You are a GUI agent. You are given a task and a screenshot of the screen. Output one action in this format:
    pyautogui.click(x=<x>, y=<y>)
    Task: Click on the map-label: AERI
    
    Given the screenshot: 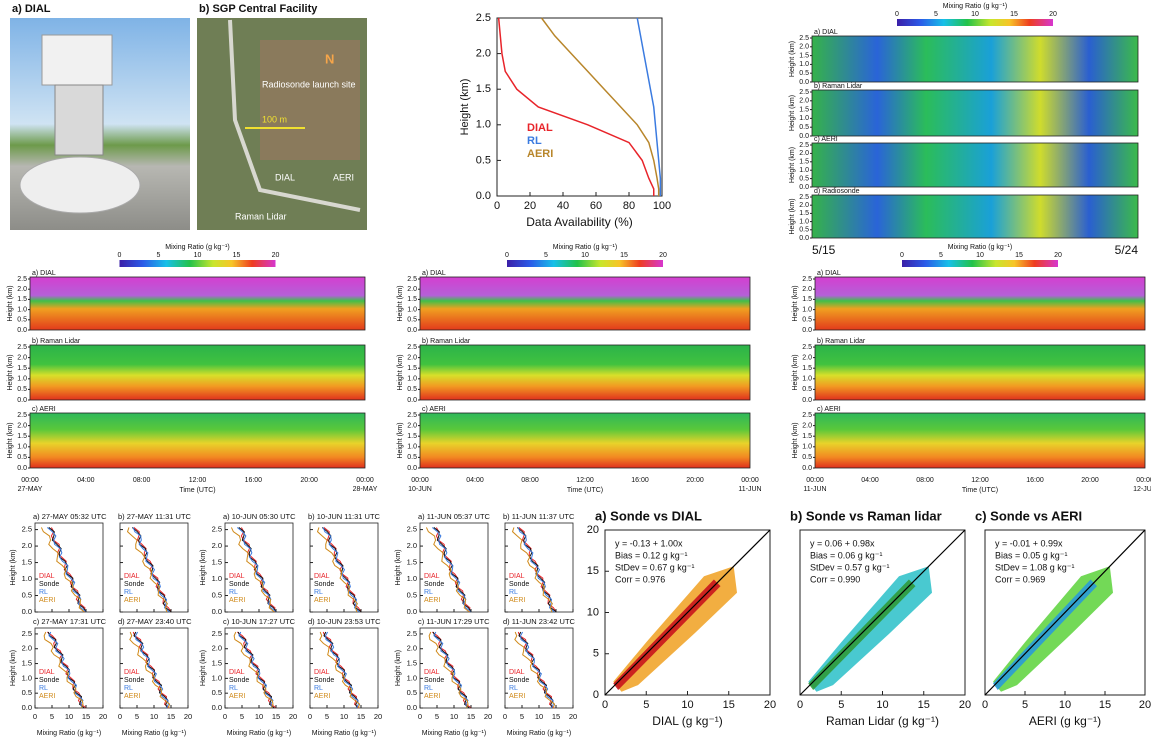 What is the action you would take?
    pyautogui.click(x=343, y=177)
    